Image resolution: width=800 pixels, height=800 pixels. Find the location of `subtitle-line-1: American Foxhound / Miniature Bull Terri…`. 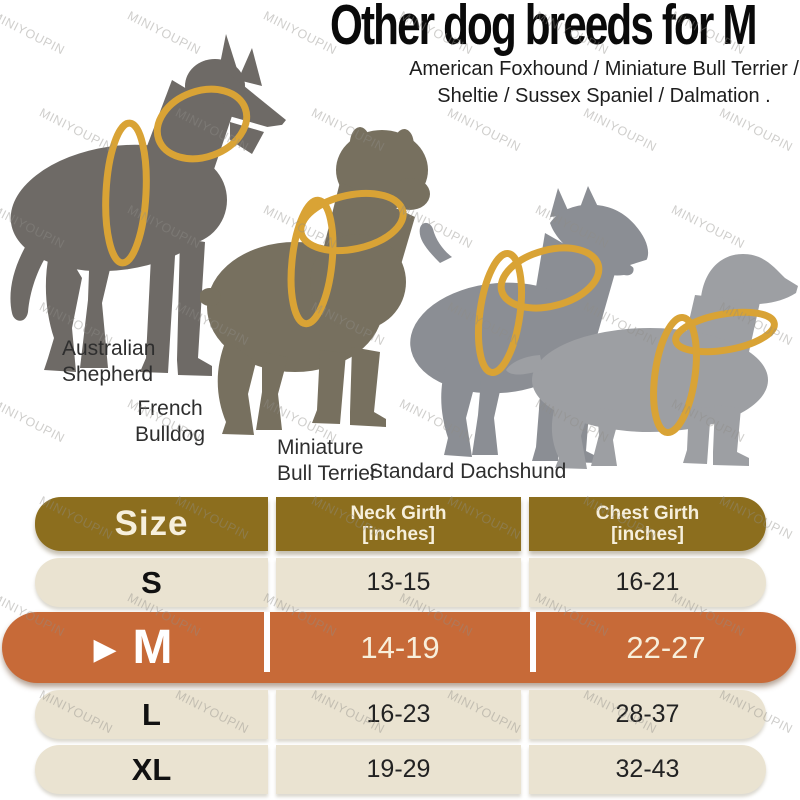

subtitle-line-1: American Foxhound / Miniature Bull Terri… is located at coordinates (604, 69).